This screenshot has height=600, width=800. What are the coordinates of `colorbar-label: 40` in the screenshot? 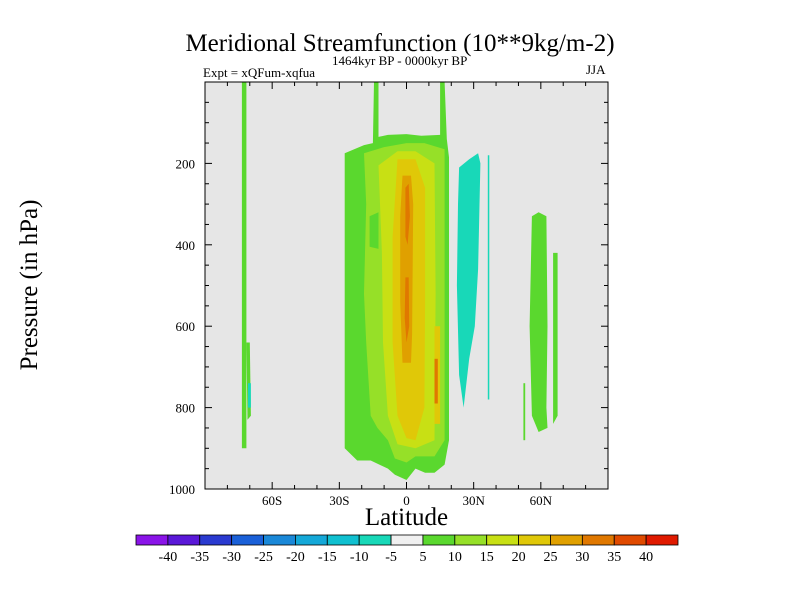 It's located at (646, 557).